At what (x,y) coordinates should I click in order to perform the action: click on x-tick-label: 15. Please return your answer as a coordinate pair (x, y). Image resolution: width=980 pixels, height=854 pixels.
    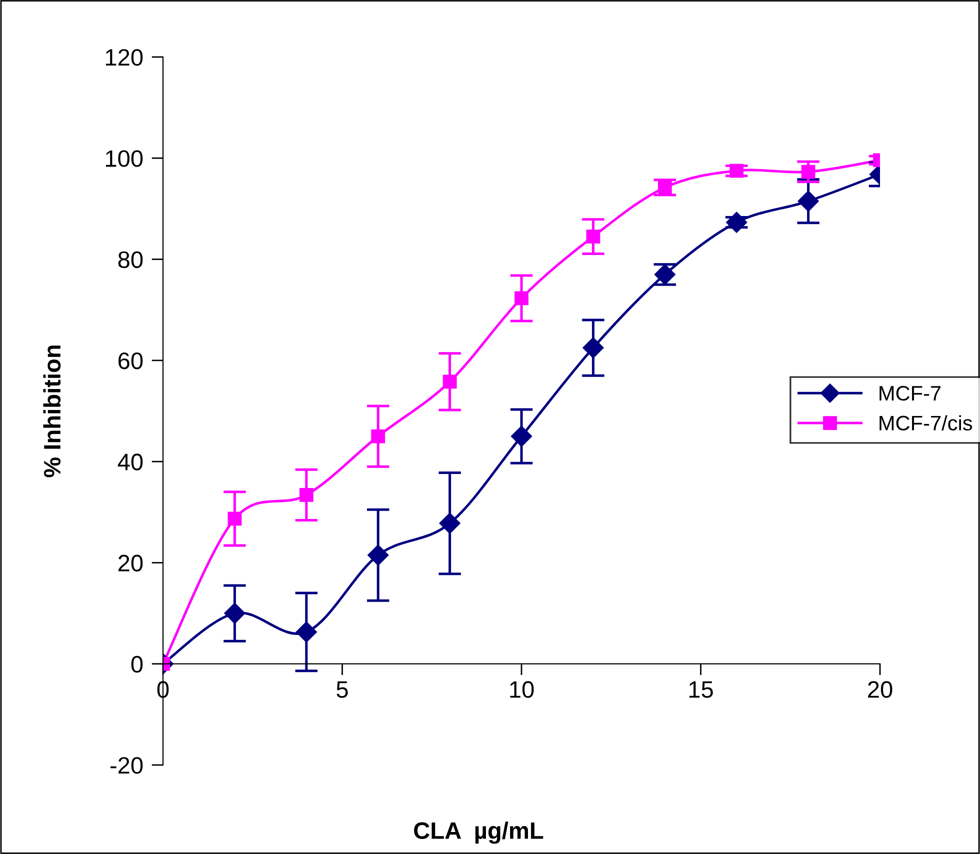
    Looking at the image, I should click on (701, 689).